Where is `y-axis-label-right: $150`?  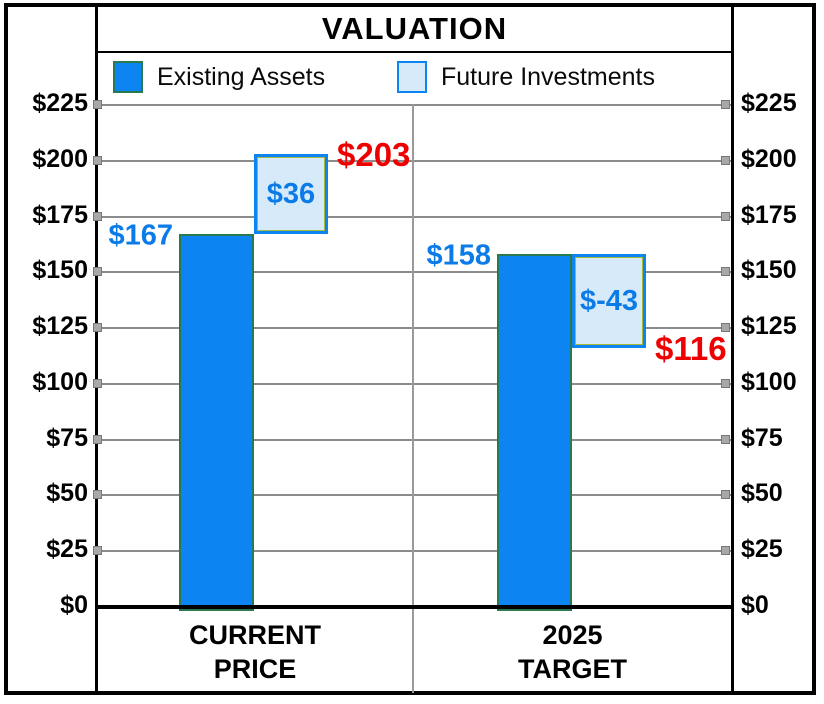
y-axis-label-right: $150 is located at coordinates (769, 270).